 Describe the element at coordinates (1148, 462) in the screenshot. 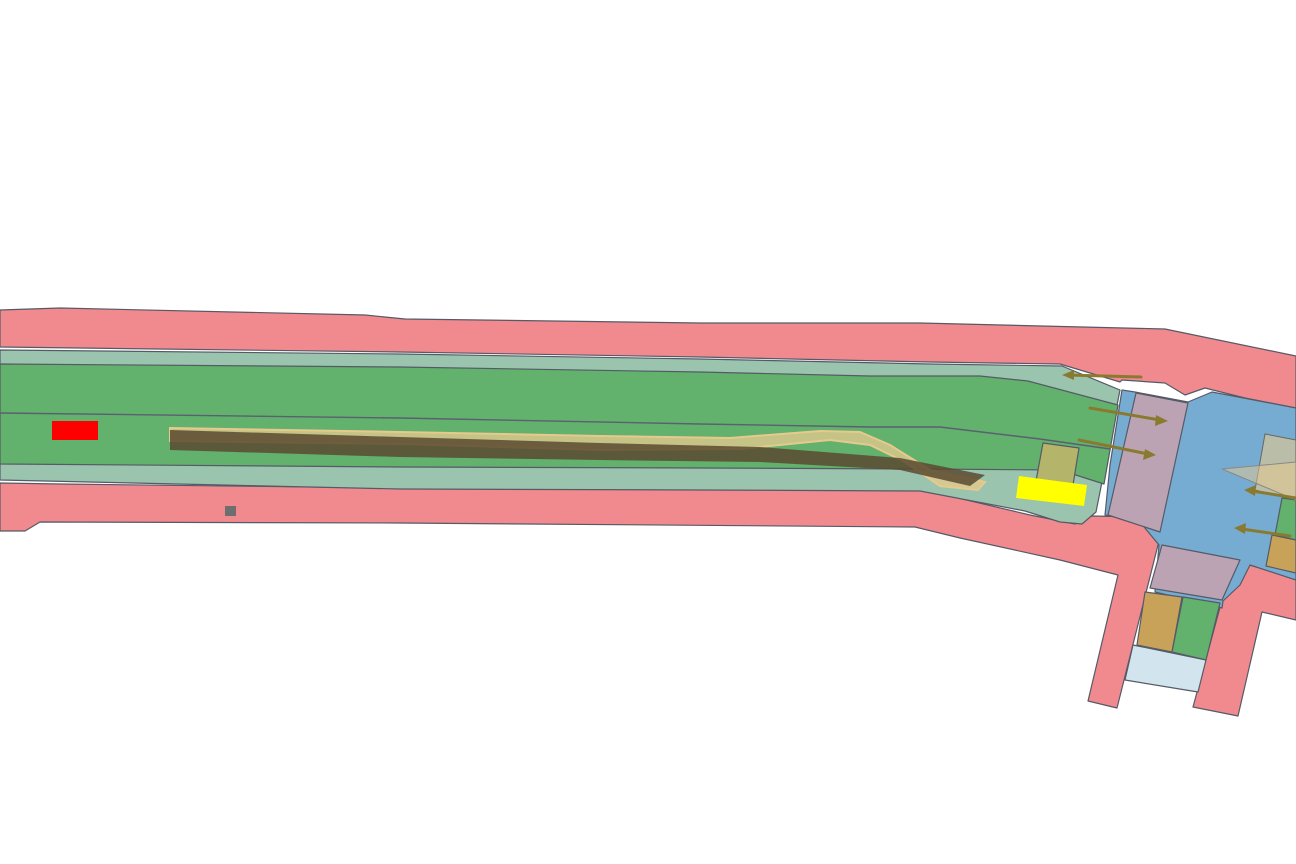

I see `crosswalk-west` at that location.